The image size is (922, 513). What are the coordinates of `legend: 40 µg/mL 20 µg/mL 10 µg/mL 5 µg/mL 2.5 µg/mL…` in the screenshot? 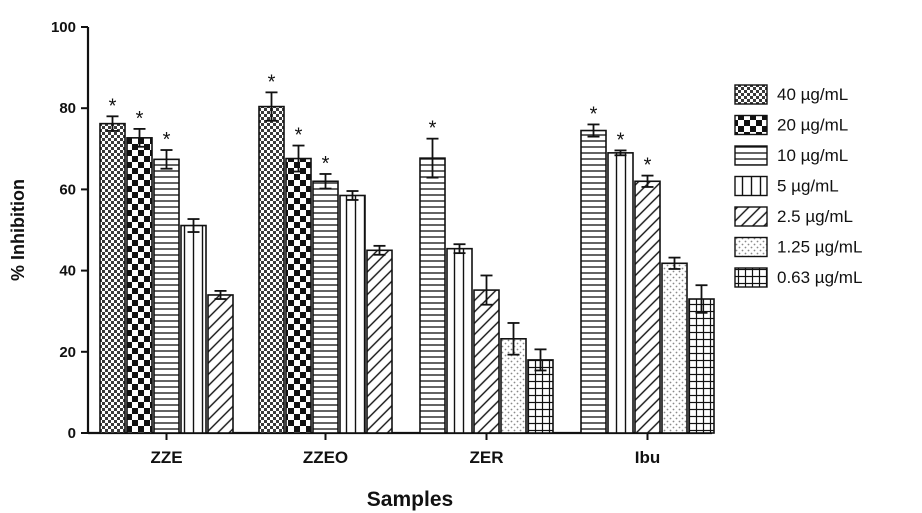 It's located at (798, 186).